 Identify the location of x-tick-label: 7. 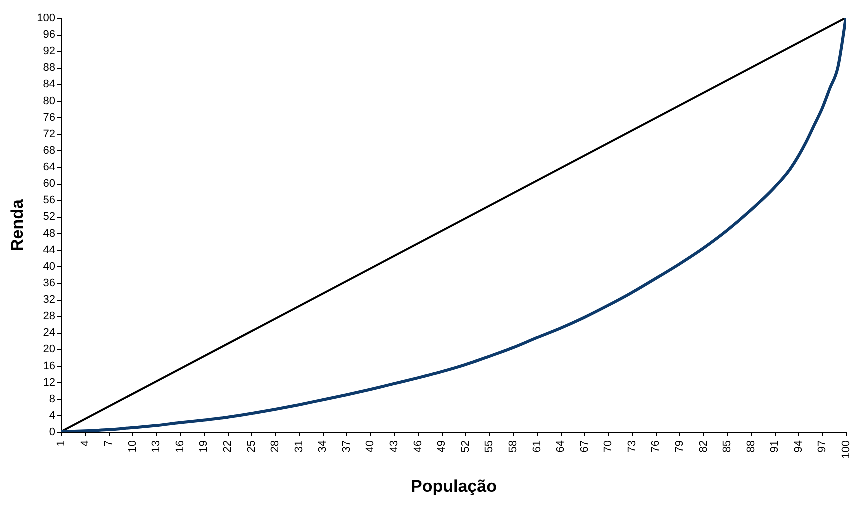
(109, 443).